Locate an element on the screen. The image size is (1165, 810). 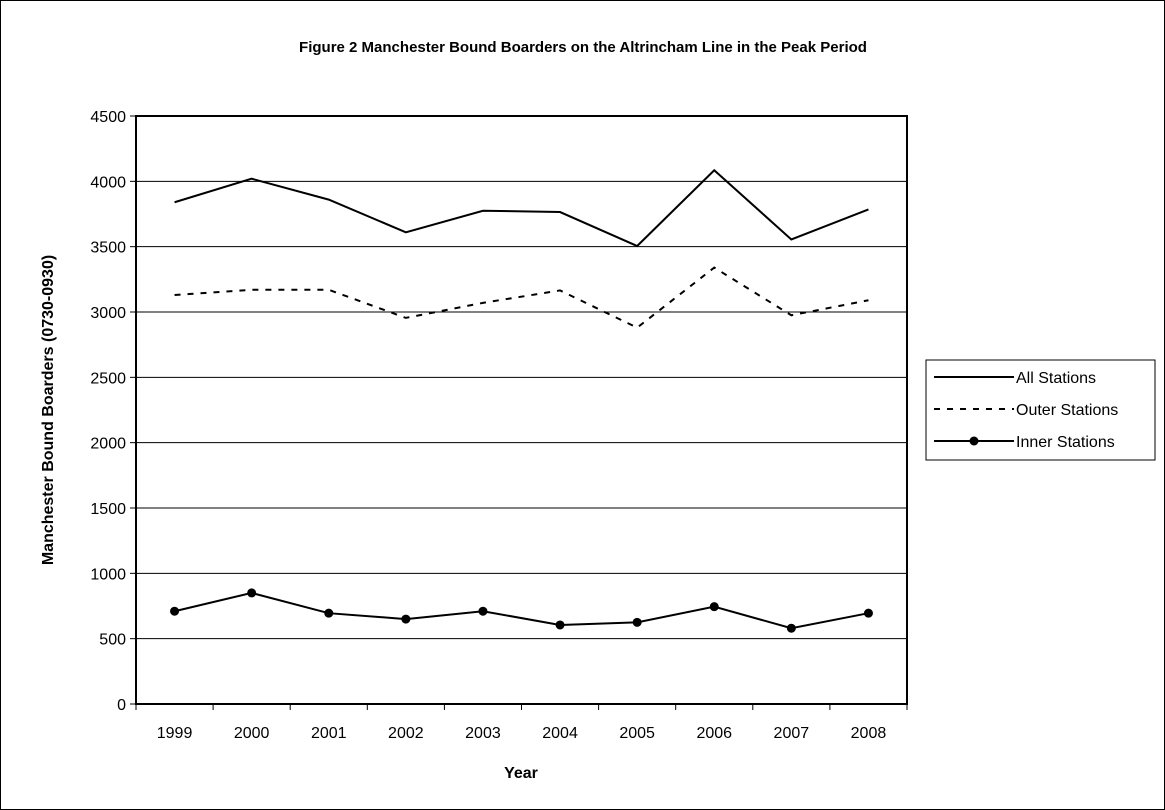
x-tick-label: 2001 is located at coordinates (329, 733).